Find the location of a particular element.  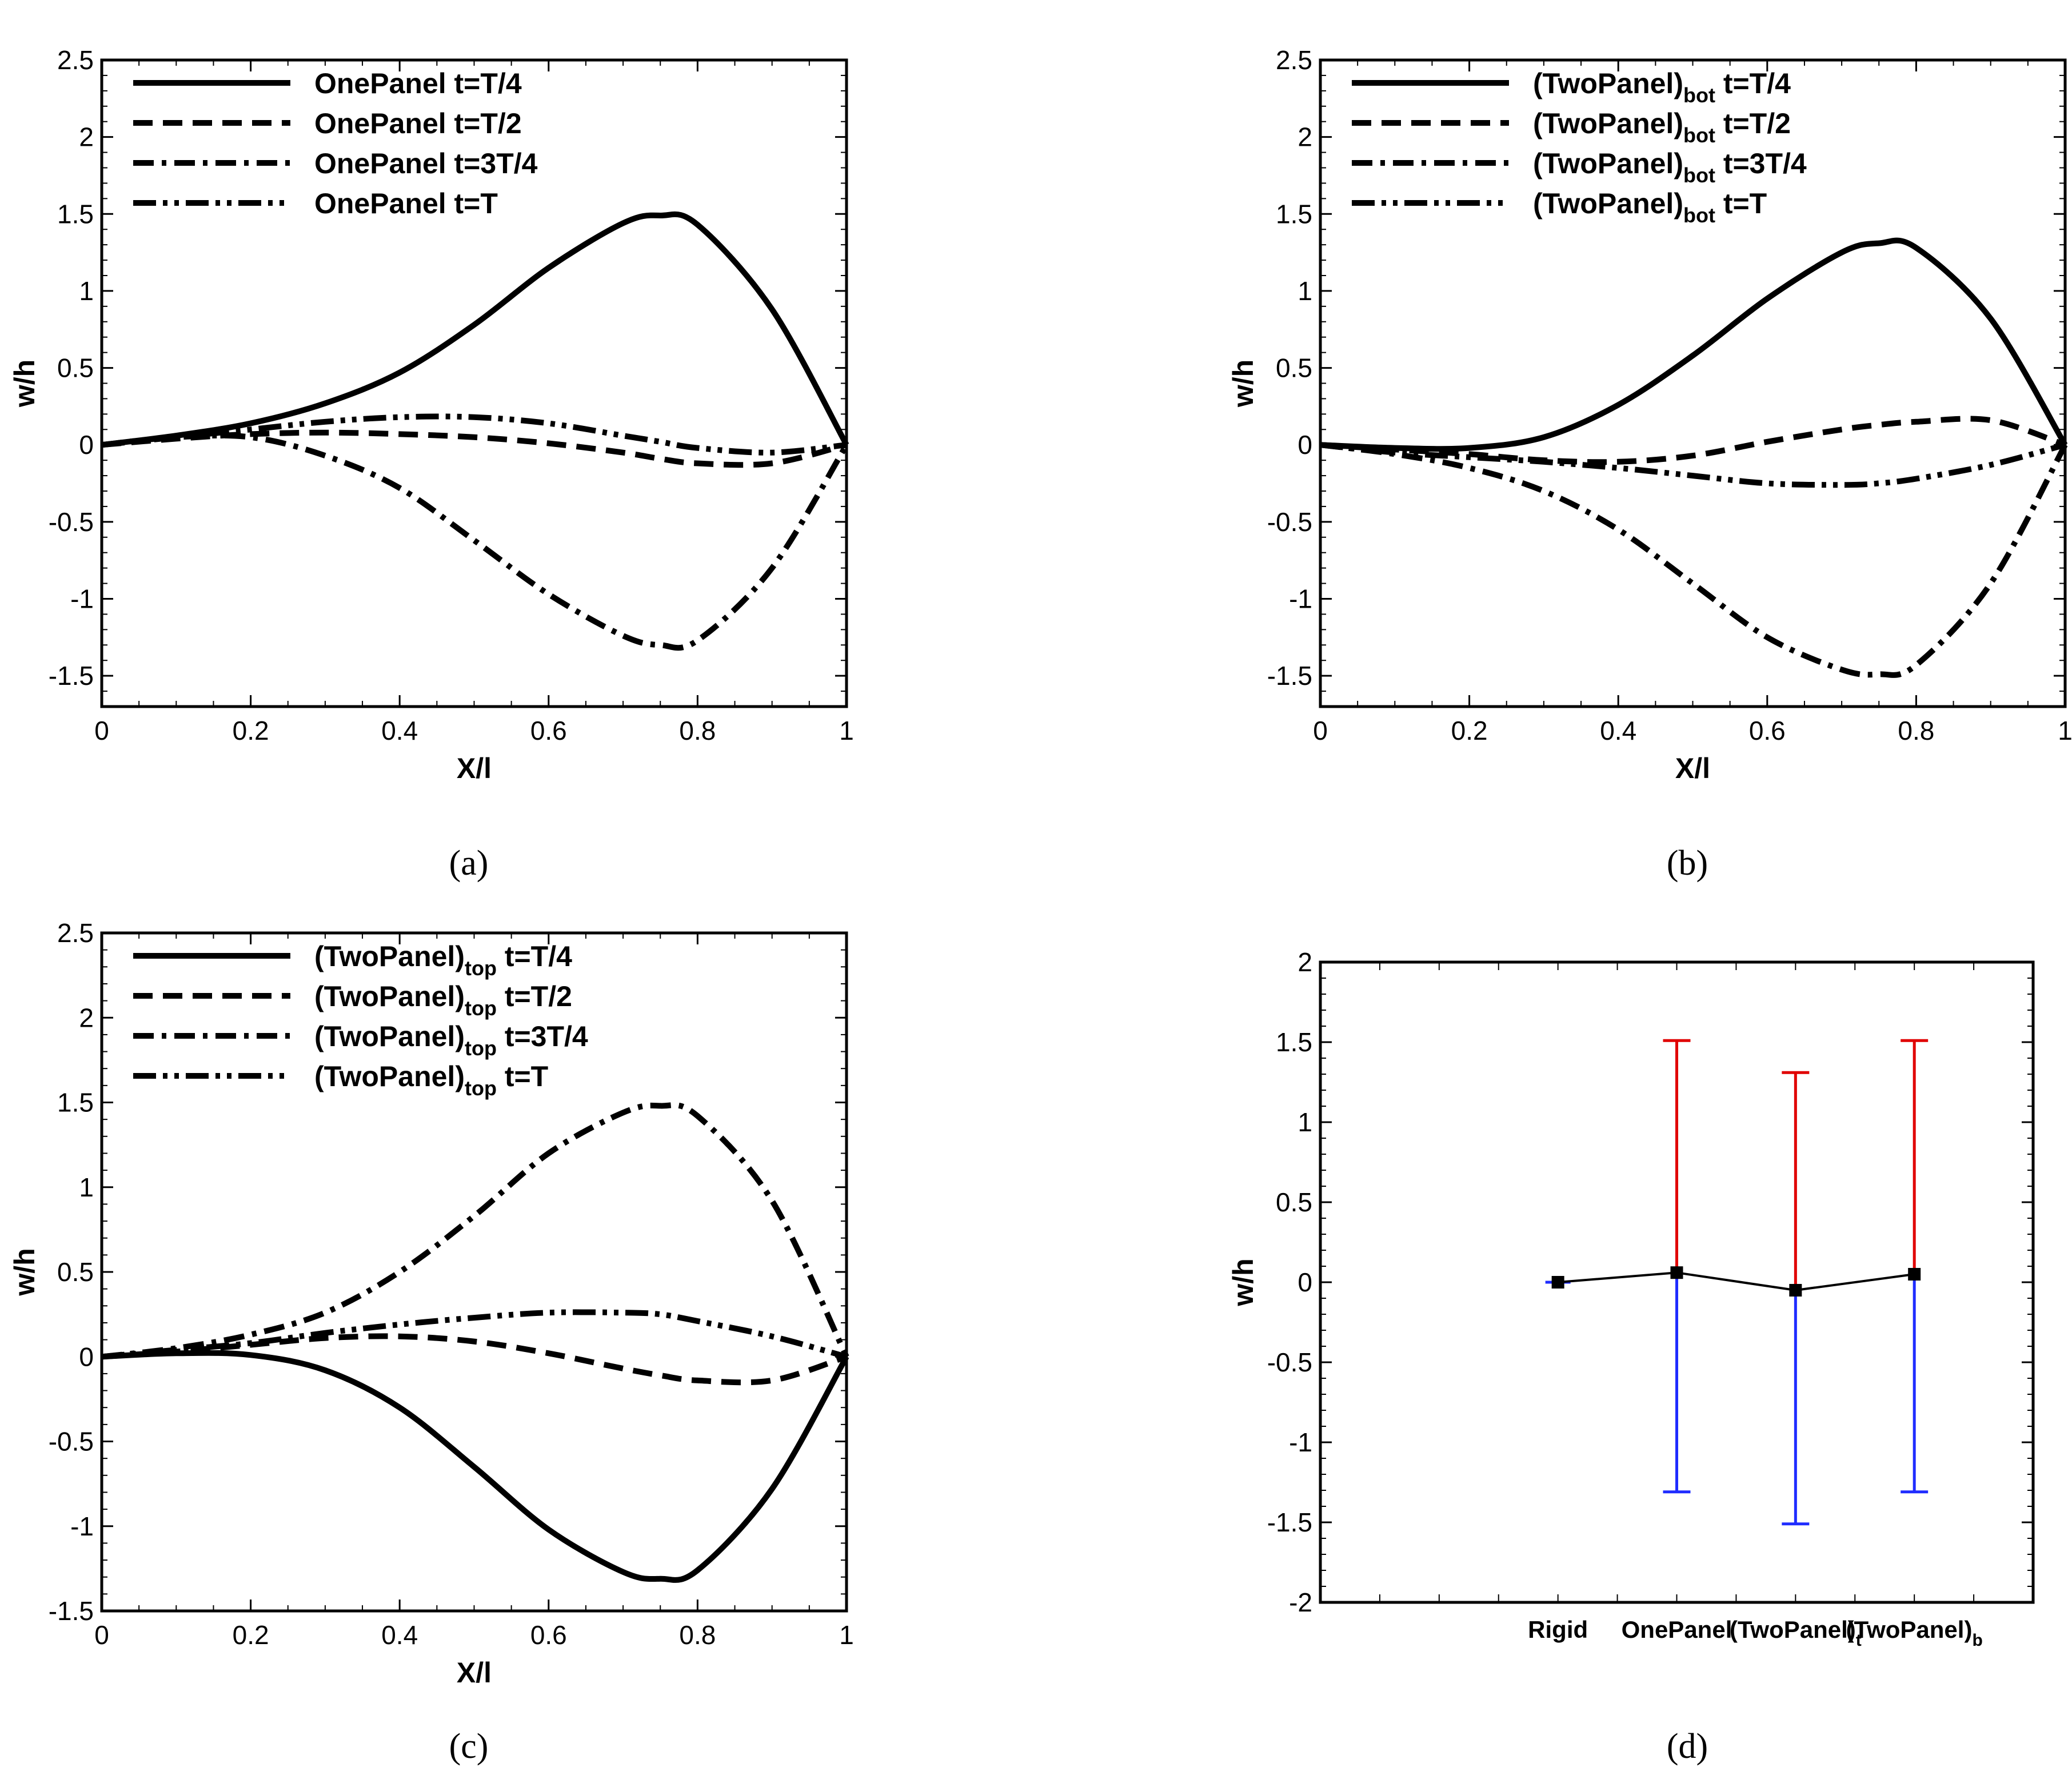

y-tick-label: -1 is located at coordinates (82, 1526).